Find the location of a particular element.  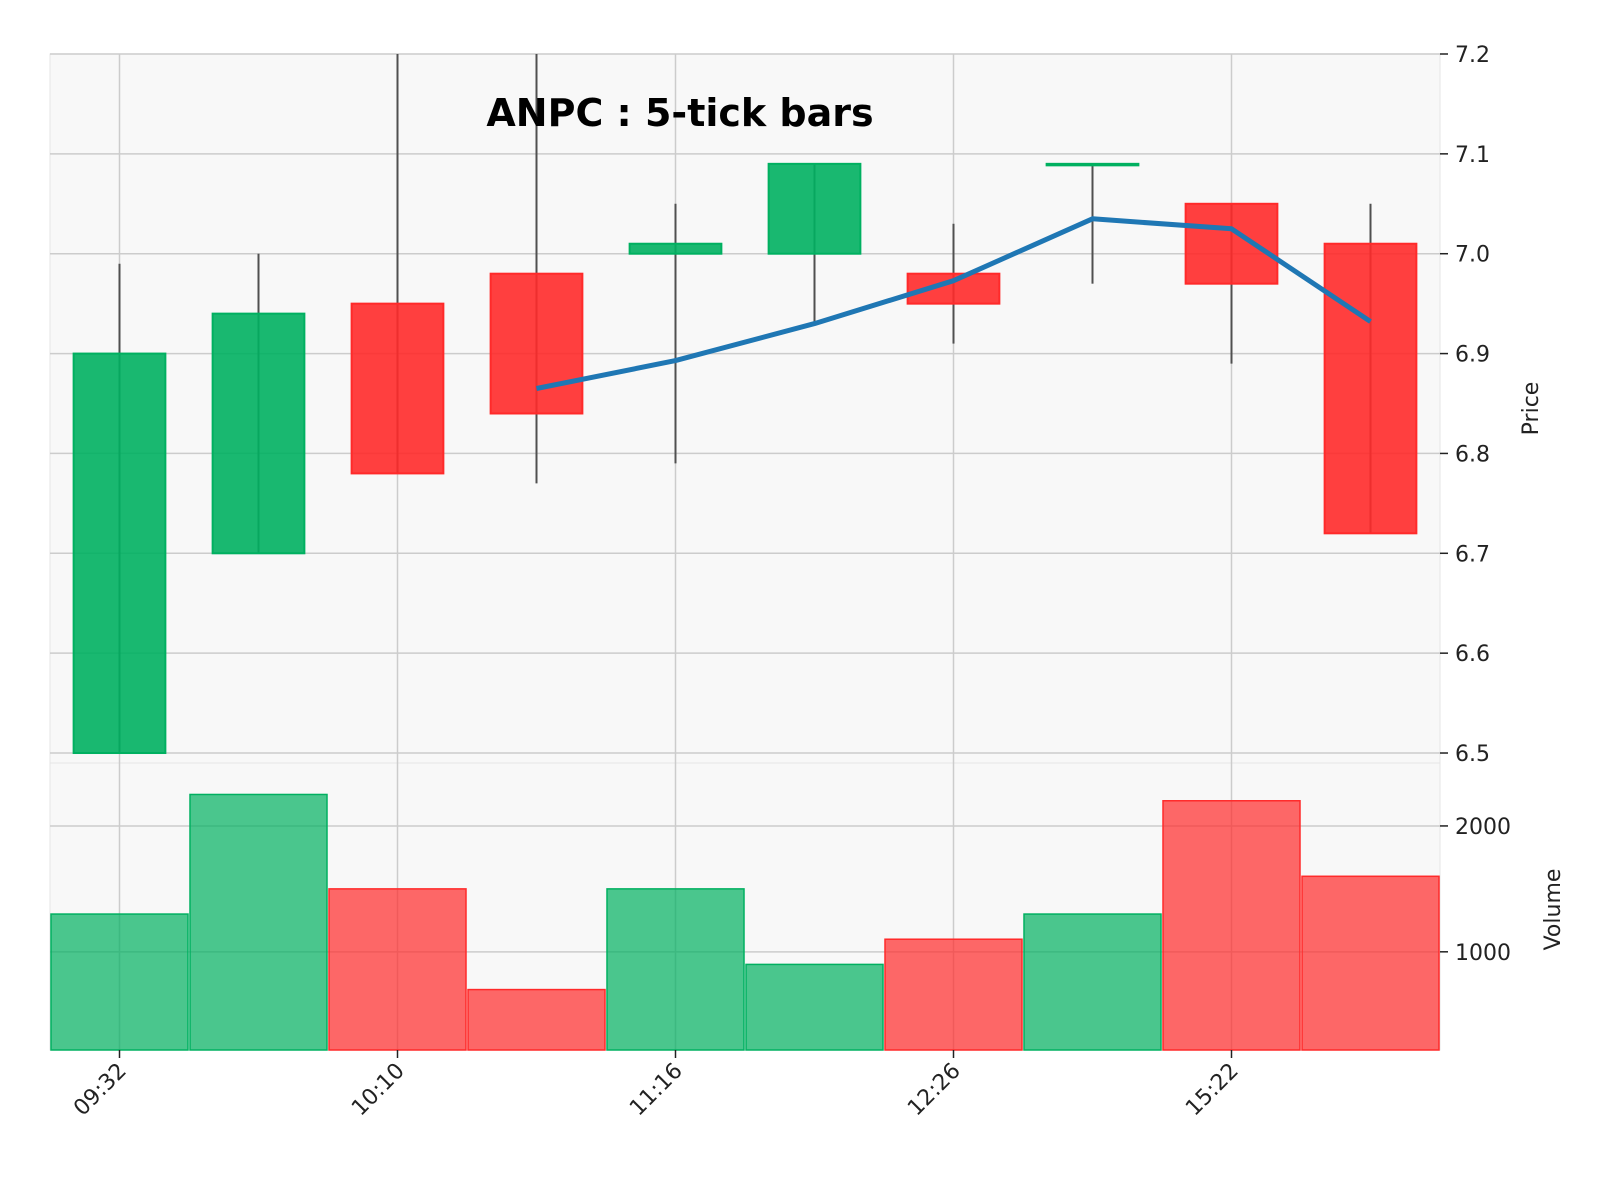

time-tick-label: 11:16 is located at coordinates (656, 1090).